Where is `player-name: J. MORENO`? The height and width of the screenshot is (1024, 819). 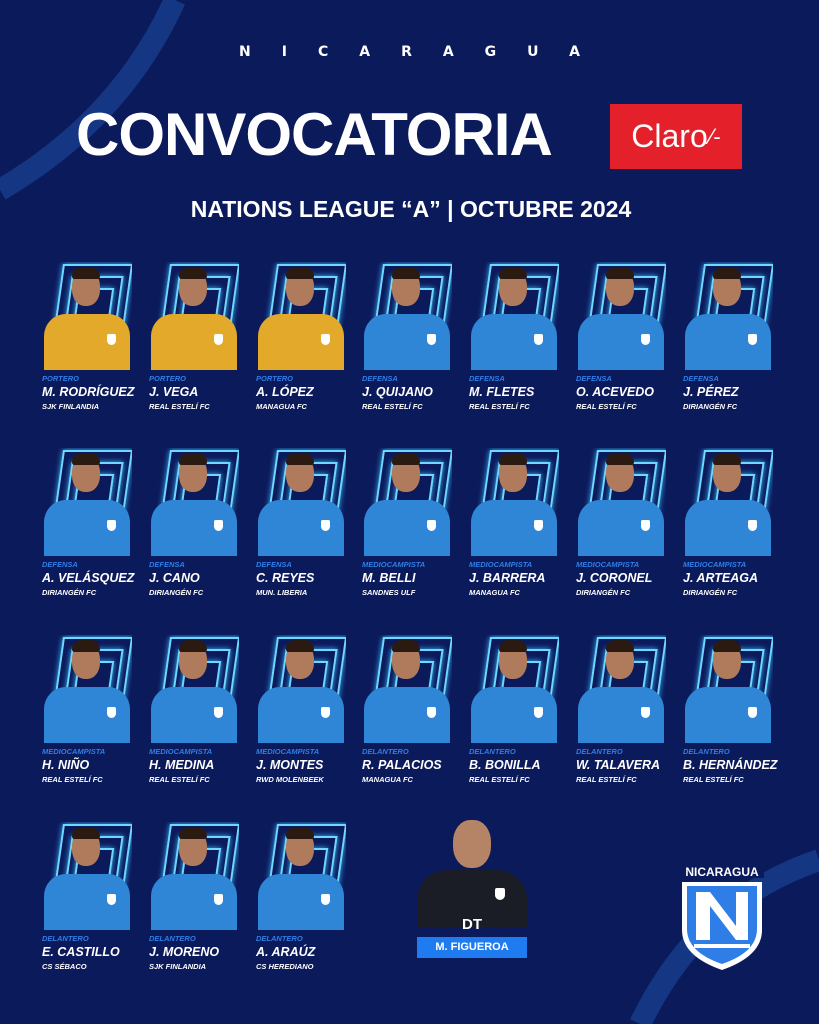 player-name: J. MORENO is located at coordinates (184, 952).